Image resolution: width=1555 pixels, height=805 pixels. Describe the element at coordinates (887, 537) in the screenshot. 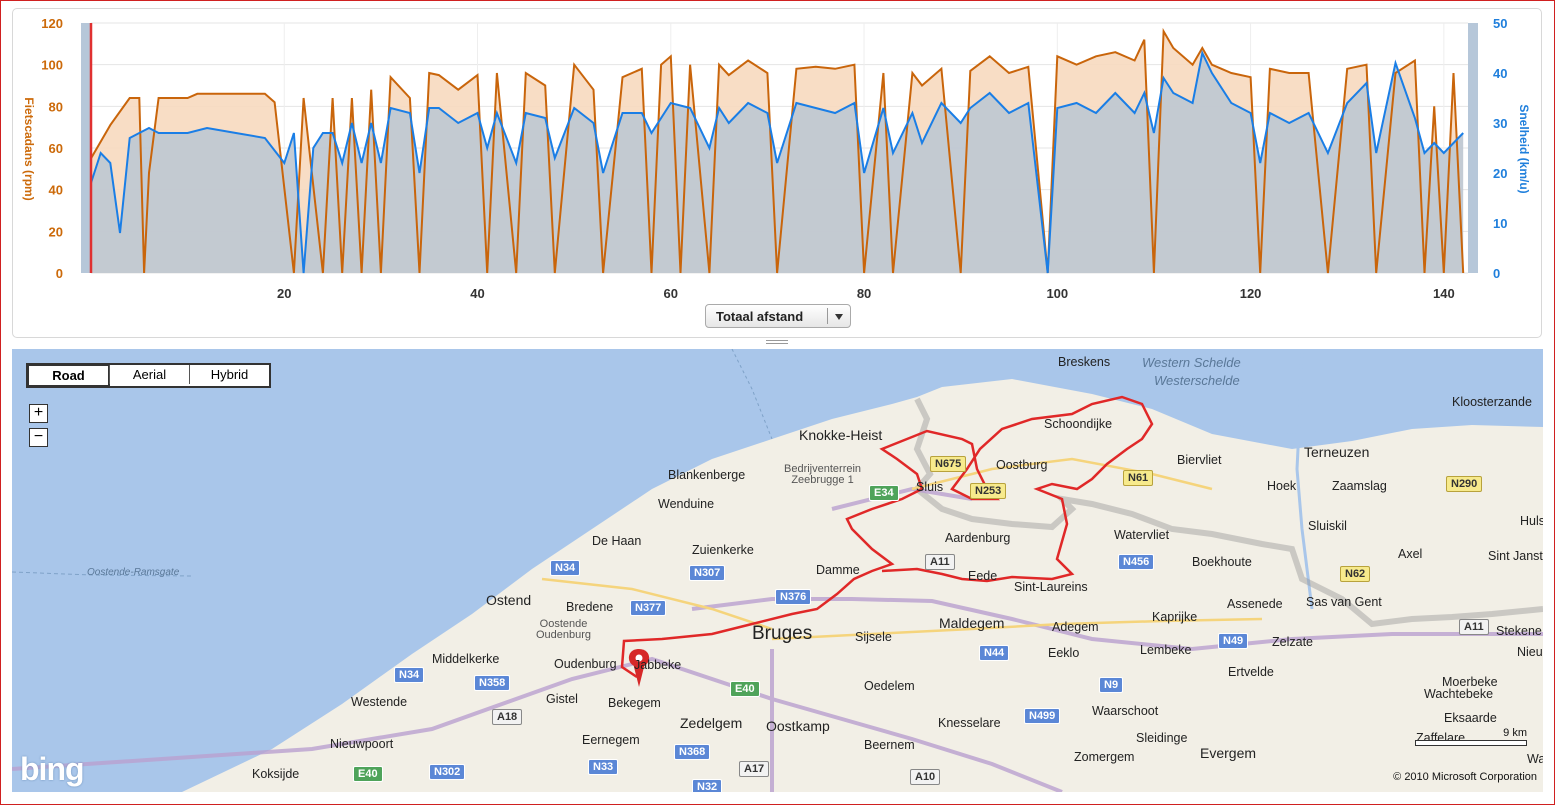

I see `route-track` at that location.